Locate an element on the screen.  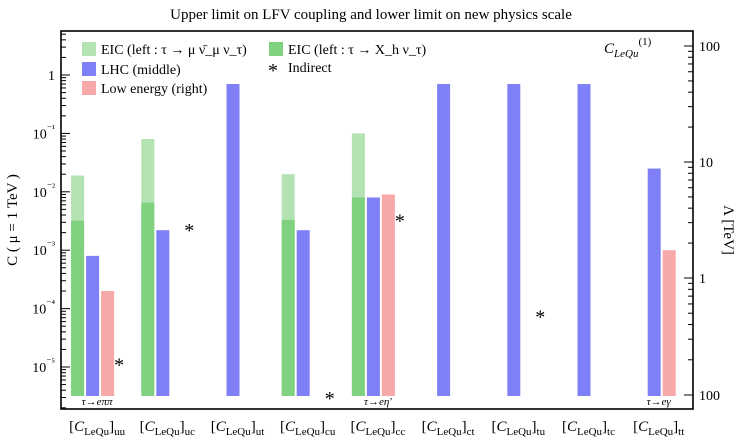
y2-axis-label: Λ [TeV] is located at coordinates (728, 230).